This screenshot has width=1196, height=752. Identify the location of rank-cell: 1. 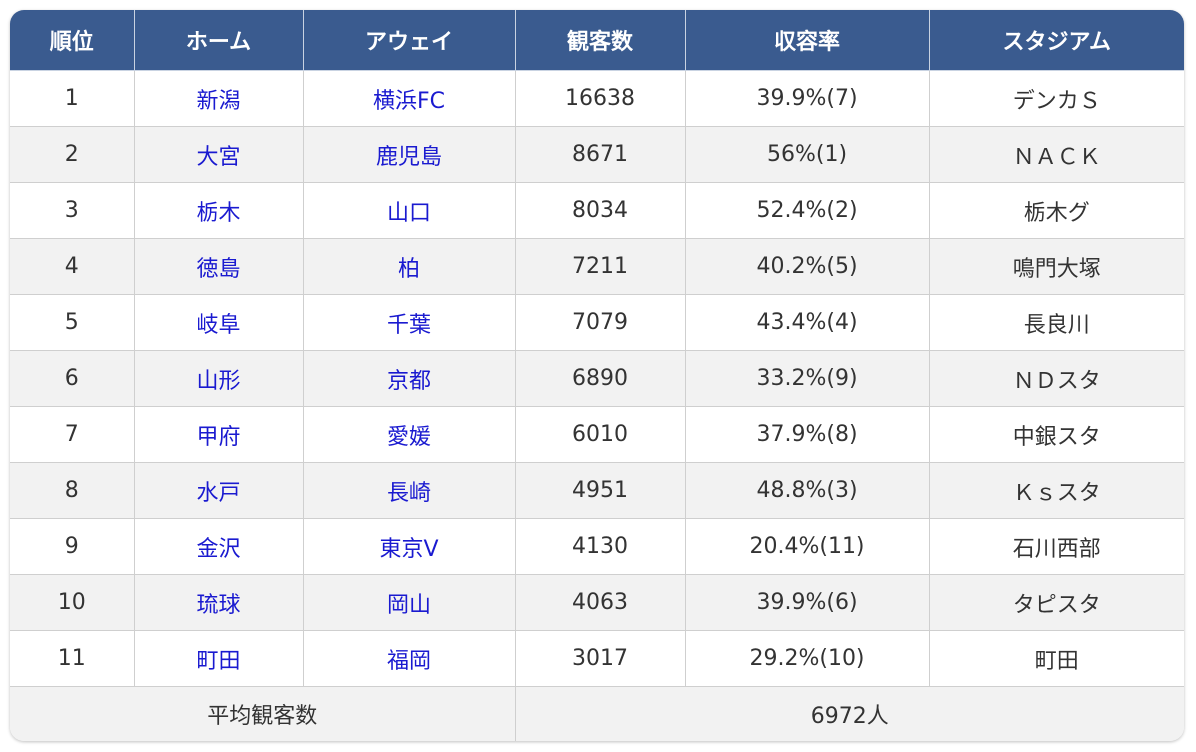
(72, 98).